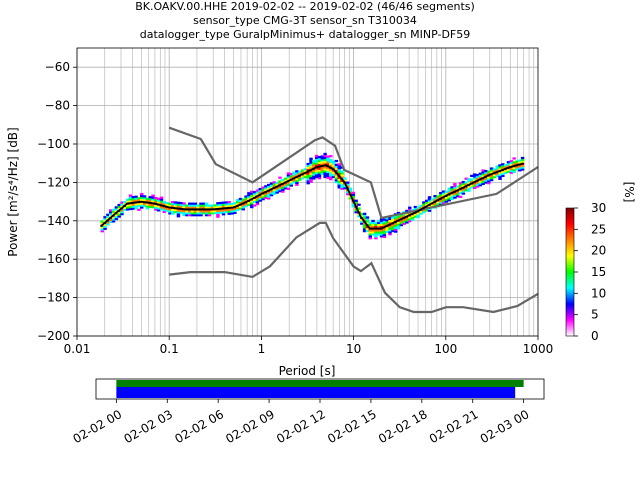 The image size is (640, 480). Describe the element at coordinates (598, 229) in the screenshot. I see `colorbar-tick-label: 25` at that location.